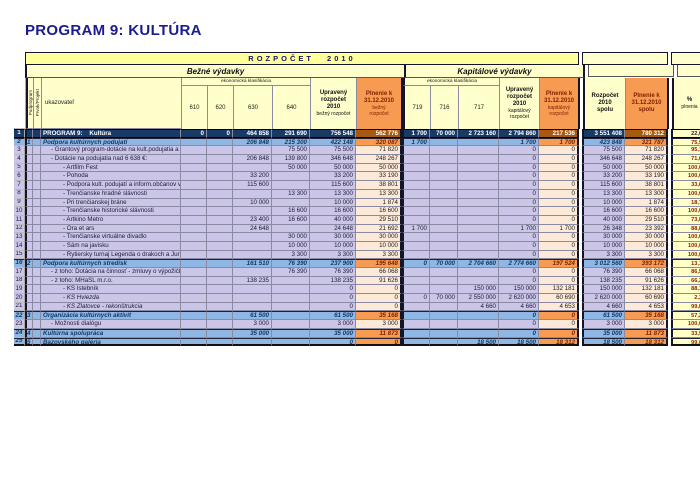  Describe the element at coordinates (111, 281) in the screenshot. I see `row-label: - z toho: MHaSL m.r.o.` at that location.